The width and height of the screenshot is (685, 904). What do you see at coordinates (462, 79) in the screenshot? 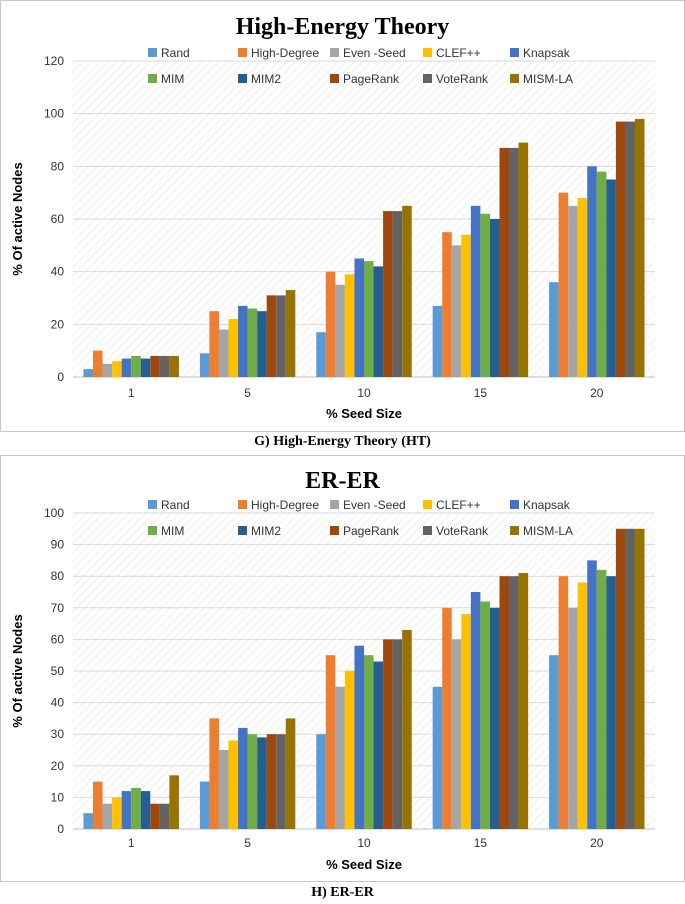
I see `legend-label-voterank: VoteRank` at bounding box center [462, 79].